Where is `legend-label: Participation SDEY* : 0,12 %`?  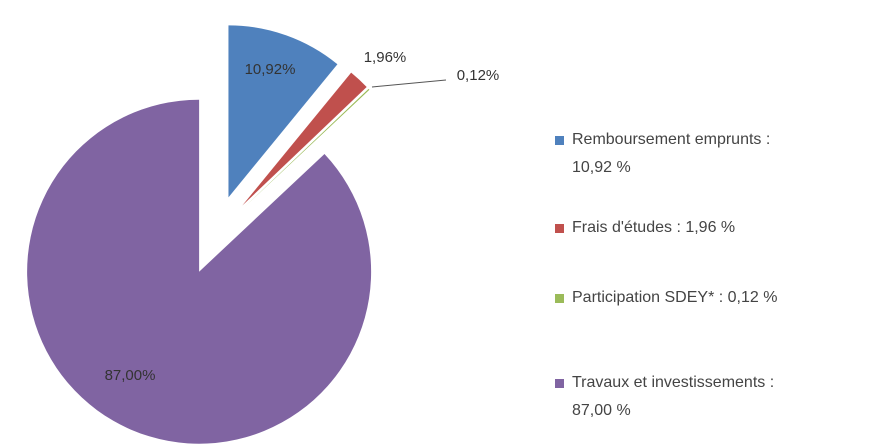 legend-label: Participation SDEY* : 0,12 % is located at coordinates (675, 297).